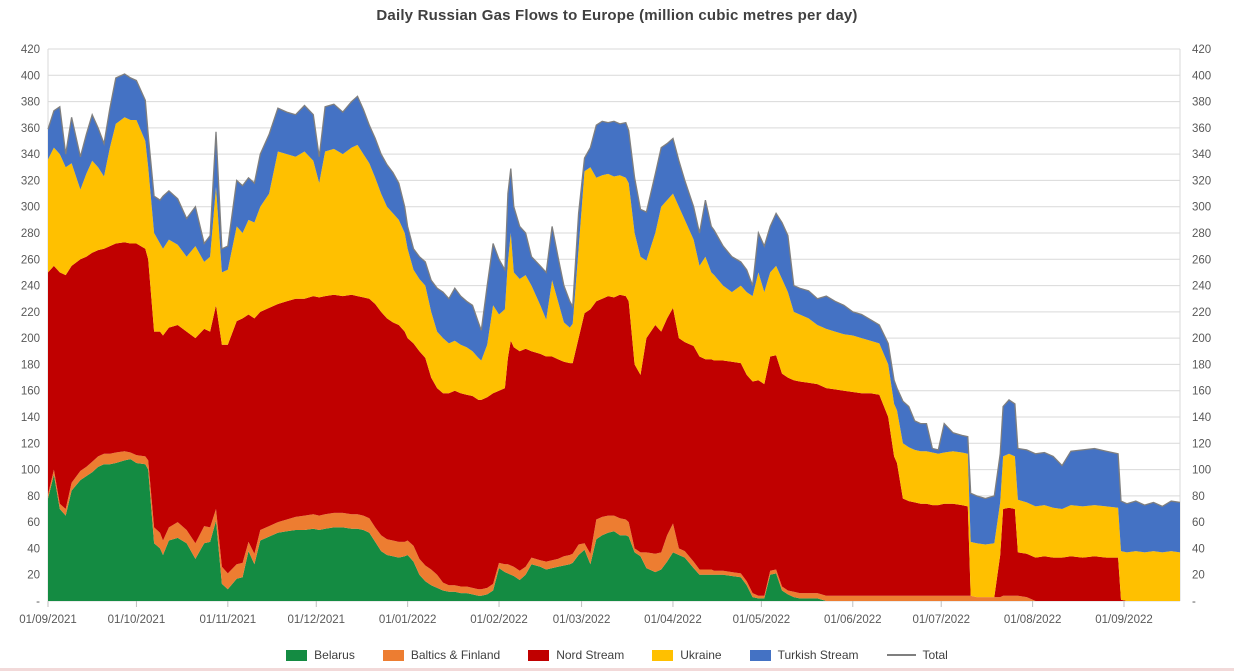 This screenshot has height=671, width=1234. What do you see at coordinates (762, 620) in the screenshot?
I see `x-axis-label: 01/05/2022` at bounding box center [762, 620].